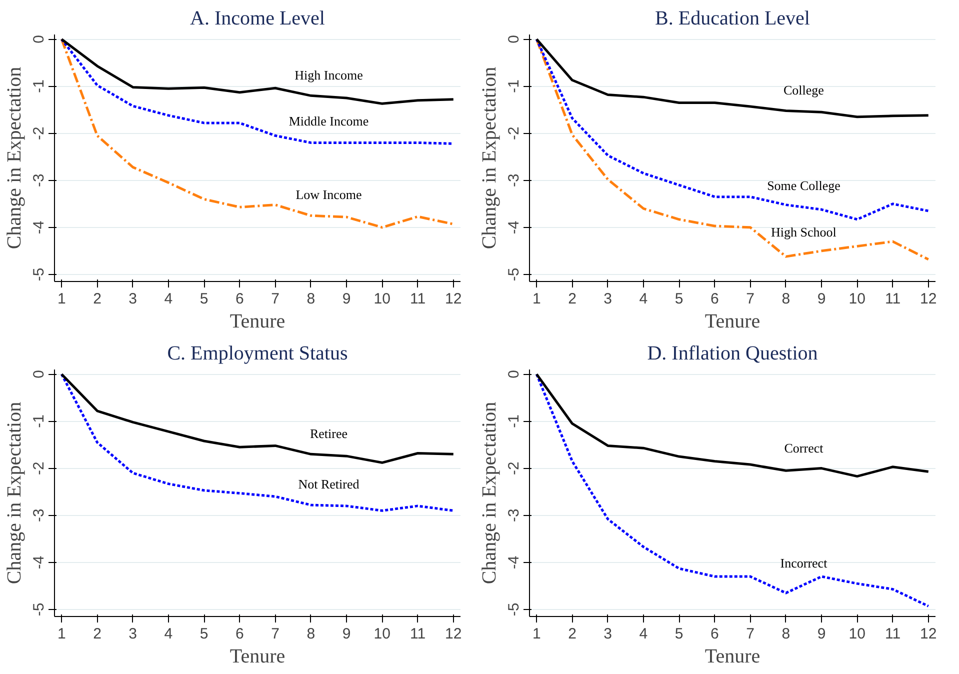 The image size is (959, 674). Describe the element at coordinates (804, 448) in the screenshot. I see `series-label: Correct` at that location.